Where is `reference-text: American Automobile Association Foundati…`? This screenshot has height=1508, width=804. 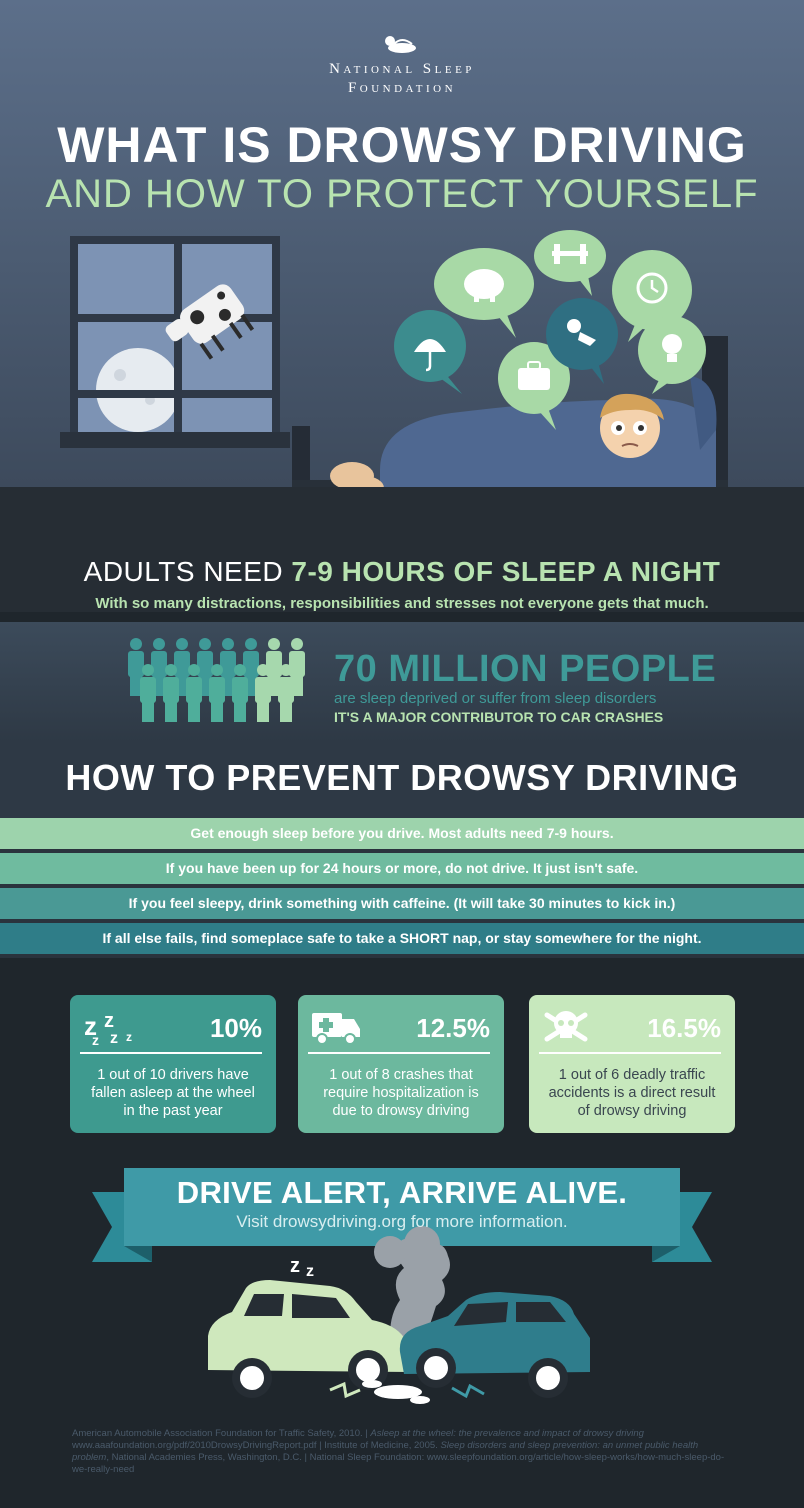
reference-text: American Automobile Association Foundati… is located at coordinates (221, 1433).